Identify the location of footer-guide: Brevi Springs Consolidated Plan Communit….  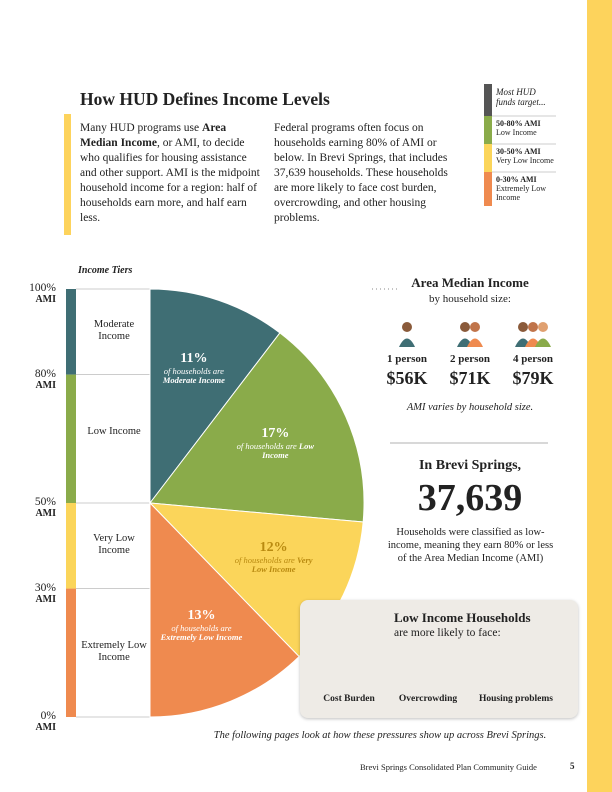
(448, 767).